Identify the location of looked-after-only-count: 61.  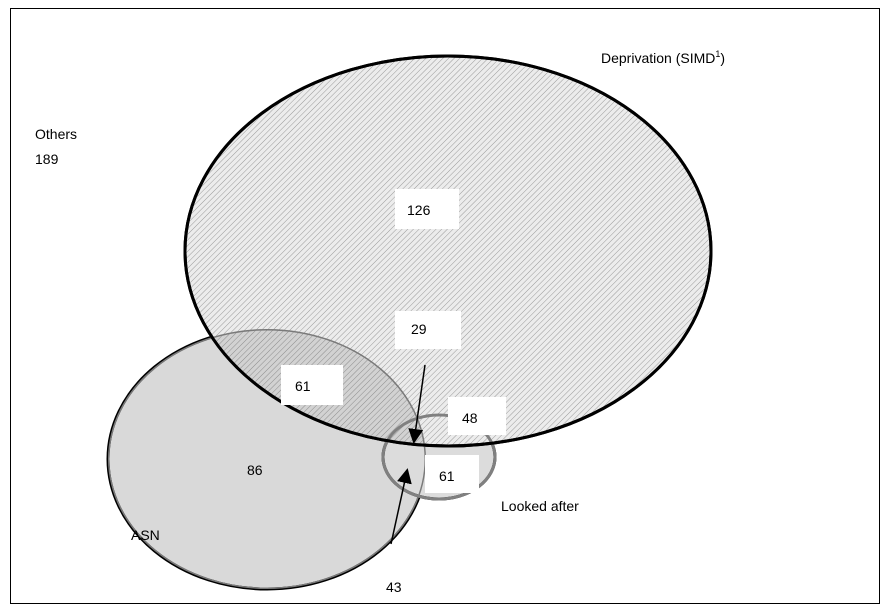
(447, 476).